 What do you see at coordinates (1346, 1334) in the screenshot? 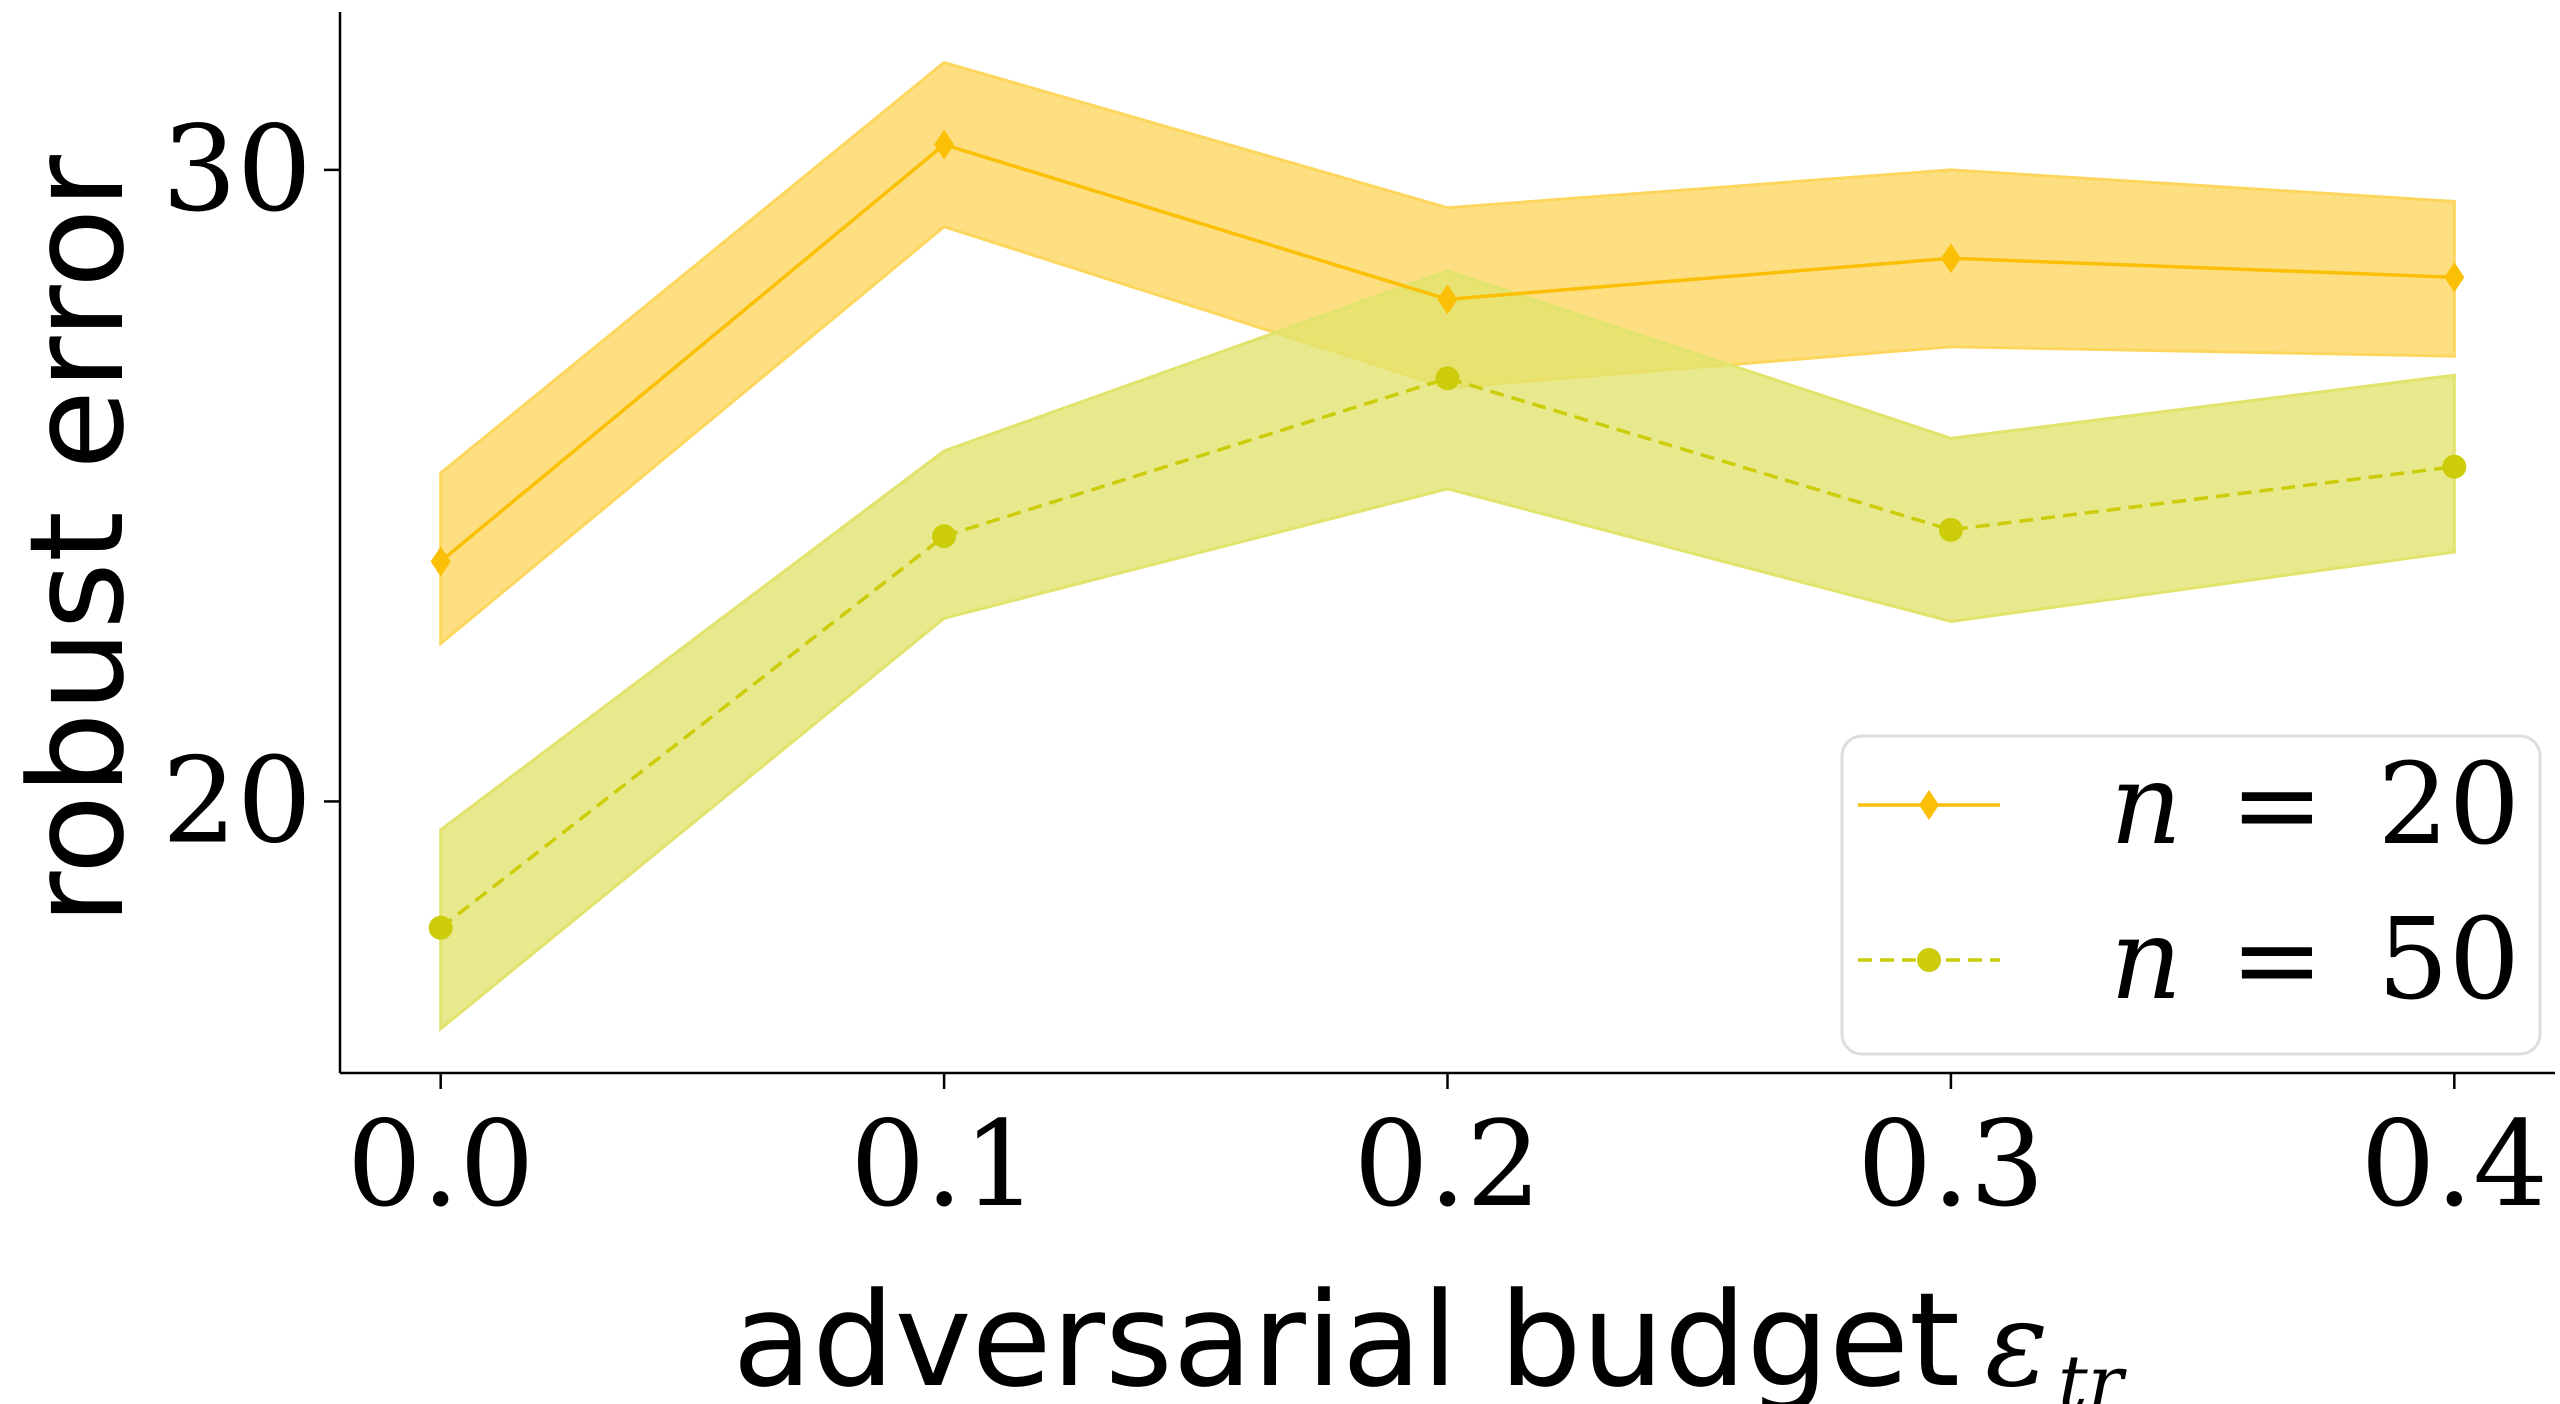
I see `x-axis-title: adversarial budget` at bounding box center [1346, 1334].